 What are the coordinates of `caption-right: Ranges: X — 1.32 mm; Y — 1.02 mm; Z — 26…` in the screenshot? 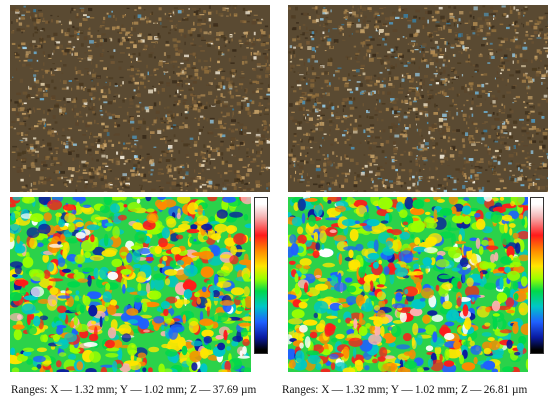 It's located at (405, 390).